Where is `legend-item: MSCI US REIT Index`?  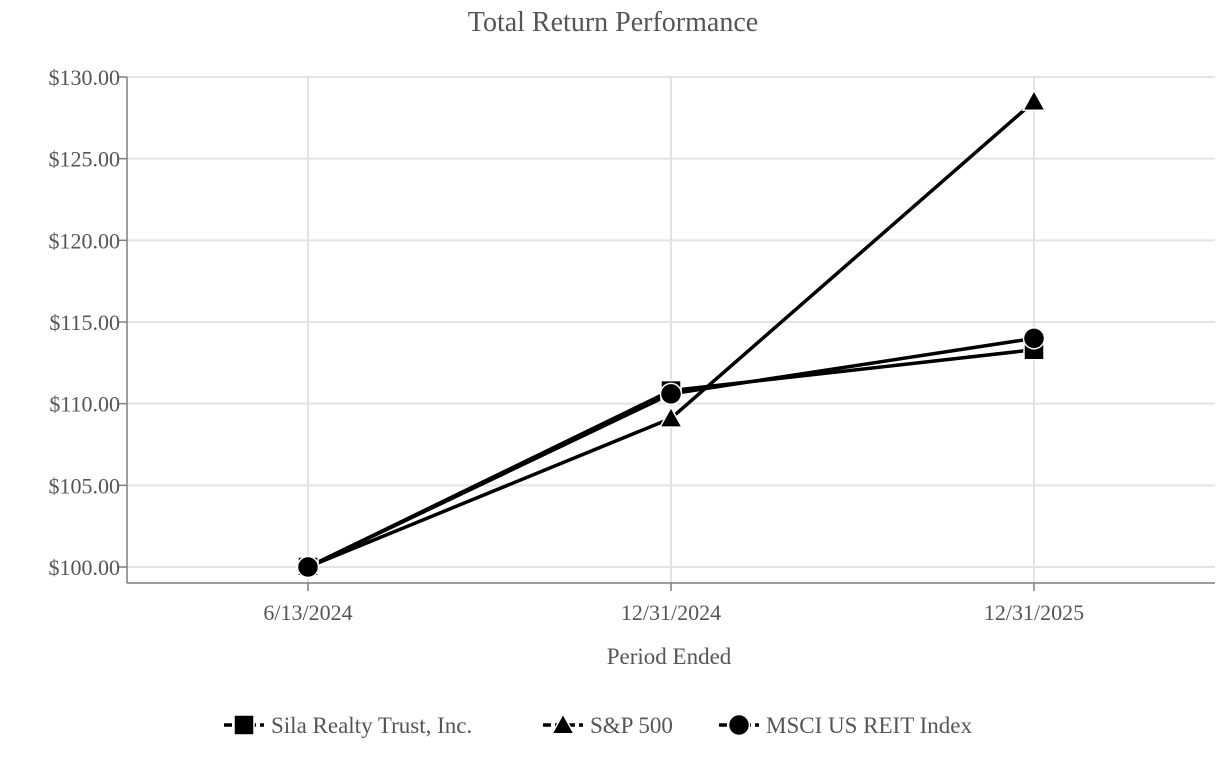 legend-item: MSCI US REIT Index is located at coordinates (845, 725).